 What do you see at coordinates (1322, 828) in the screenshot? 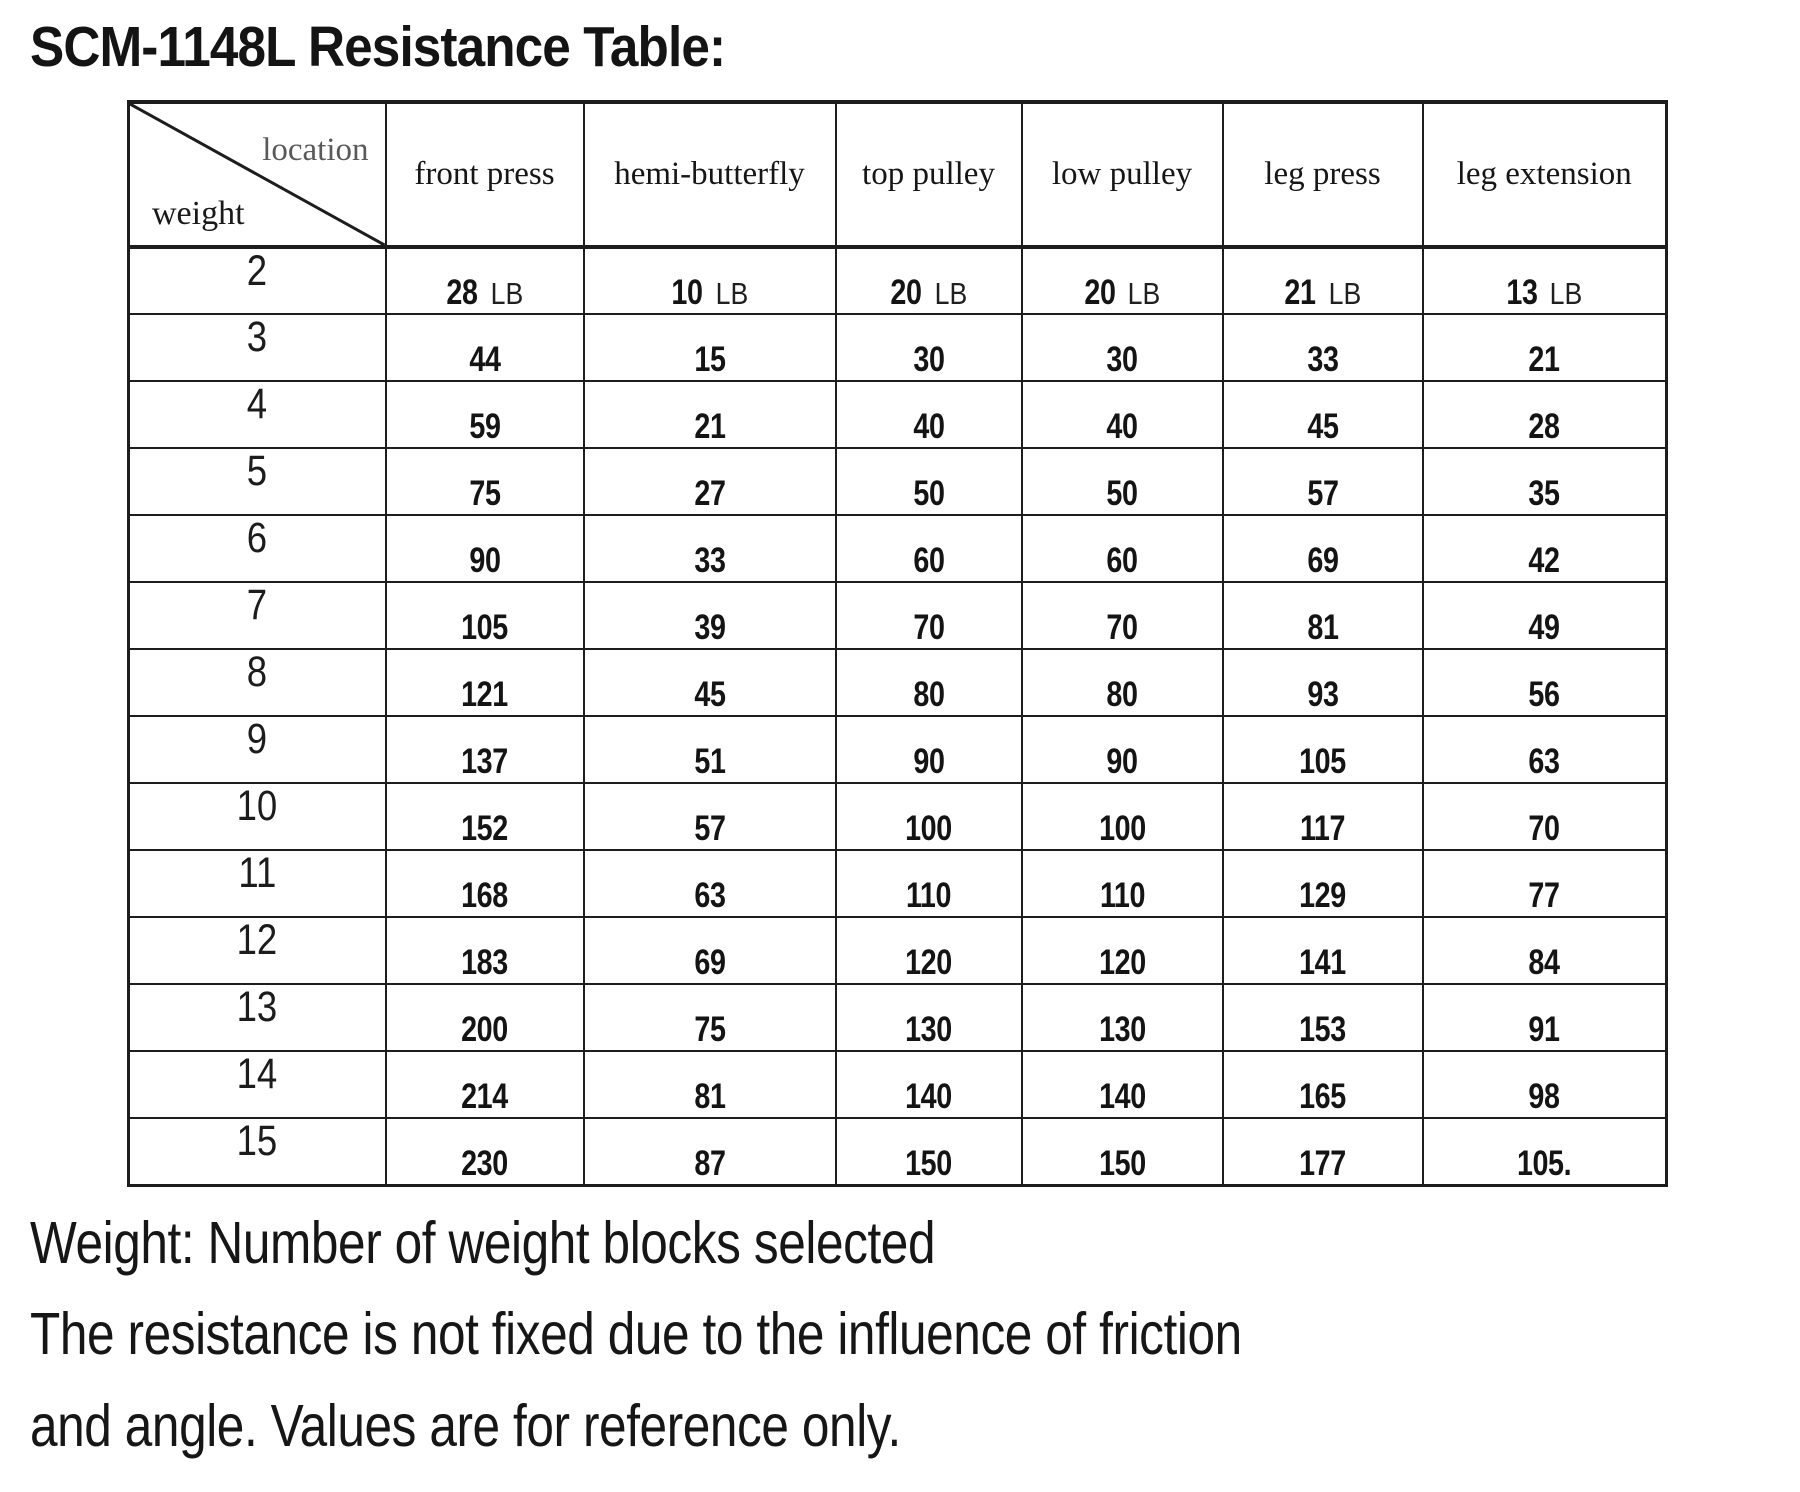
I see `resistance-value: 117` at bounding box center [1322, 828].